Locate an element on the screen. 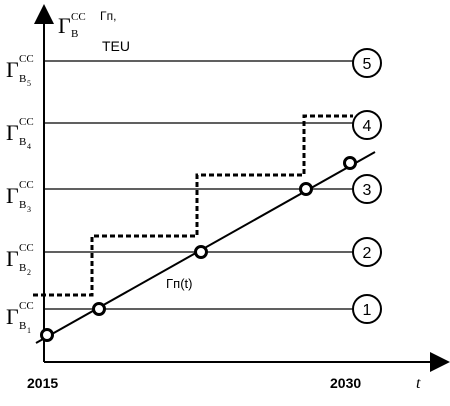  level-label-3: Γ CC В 3 is located at coordinates (20, 196).